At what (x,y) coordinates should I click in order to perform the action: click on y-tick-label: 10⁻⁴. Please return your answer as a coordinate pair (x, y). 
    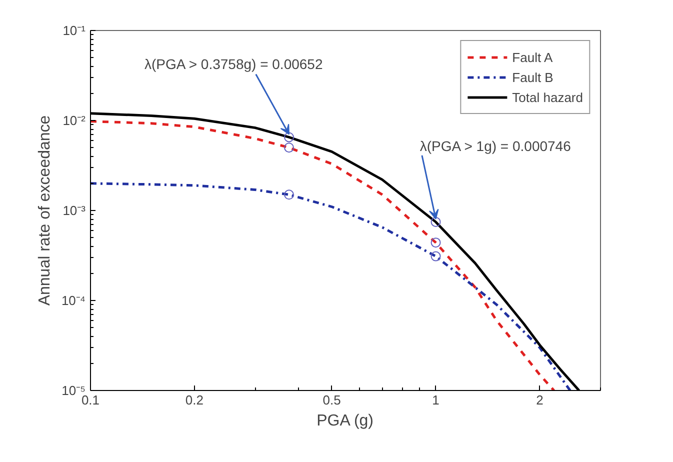
    Looking at the image, I should click on (73, 300).